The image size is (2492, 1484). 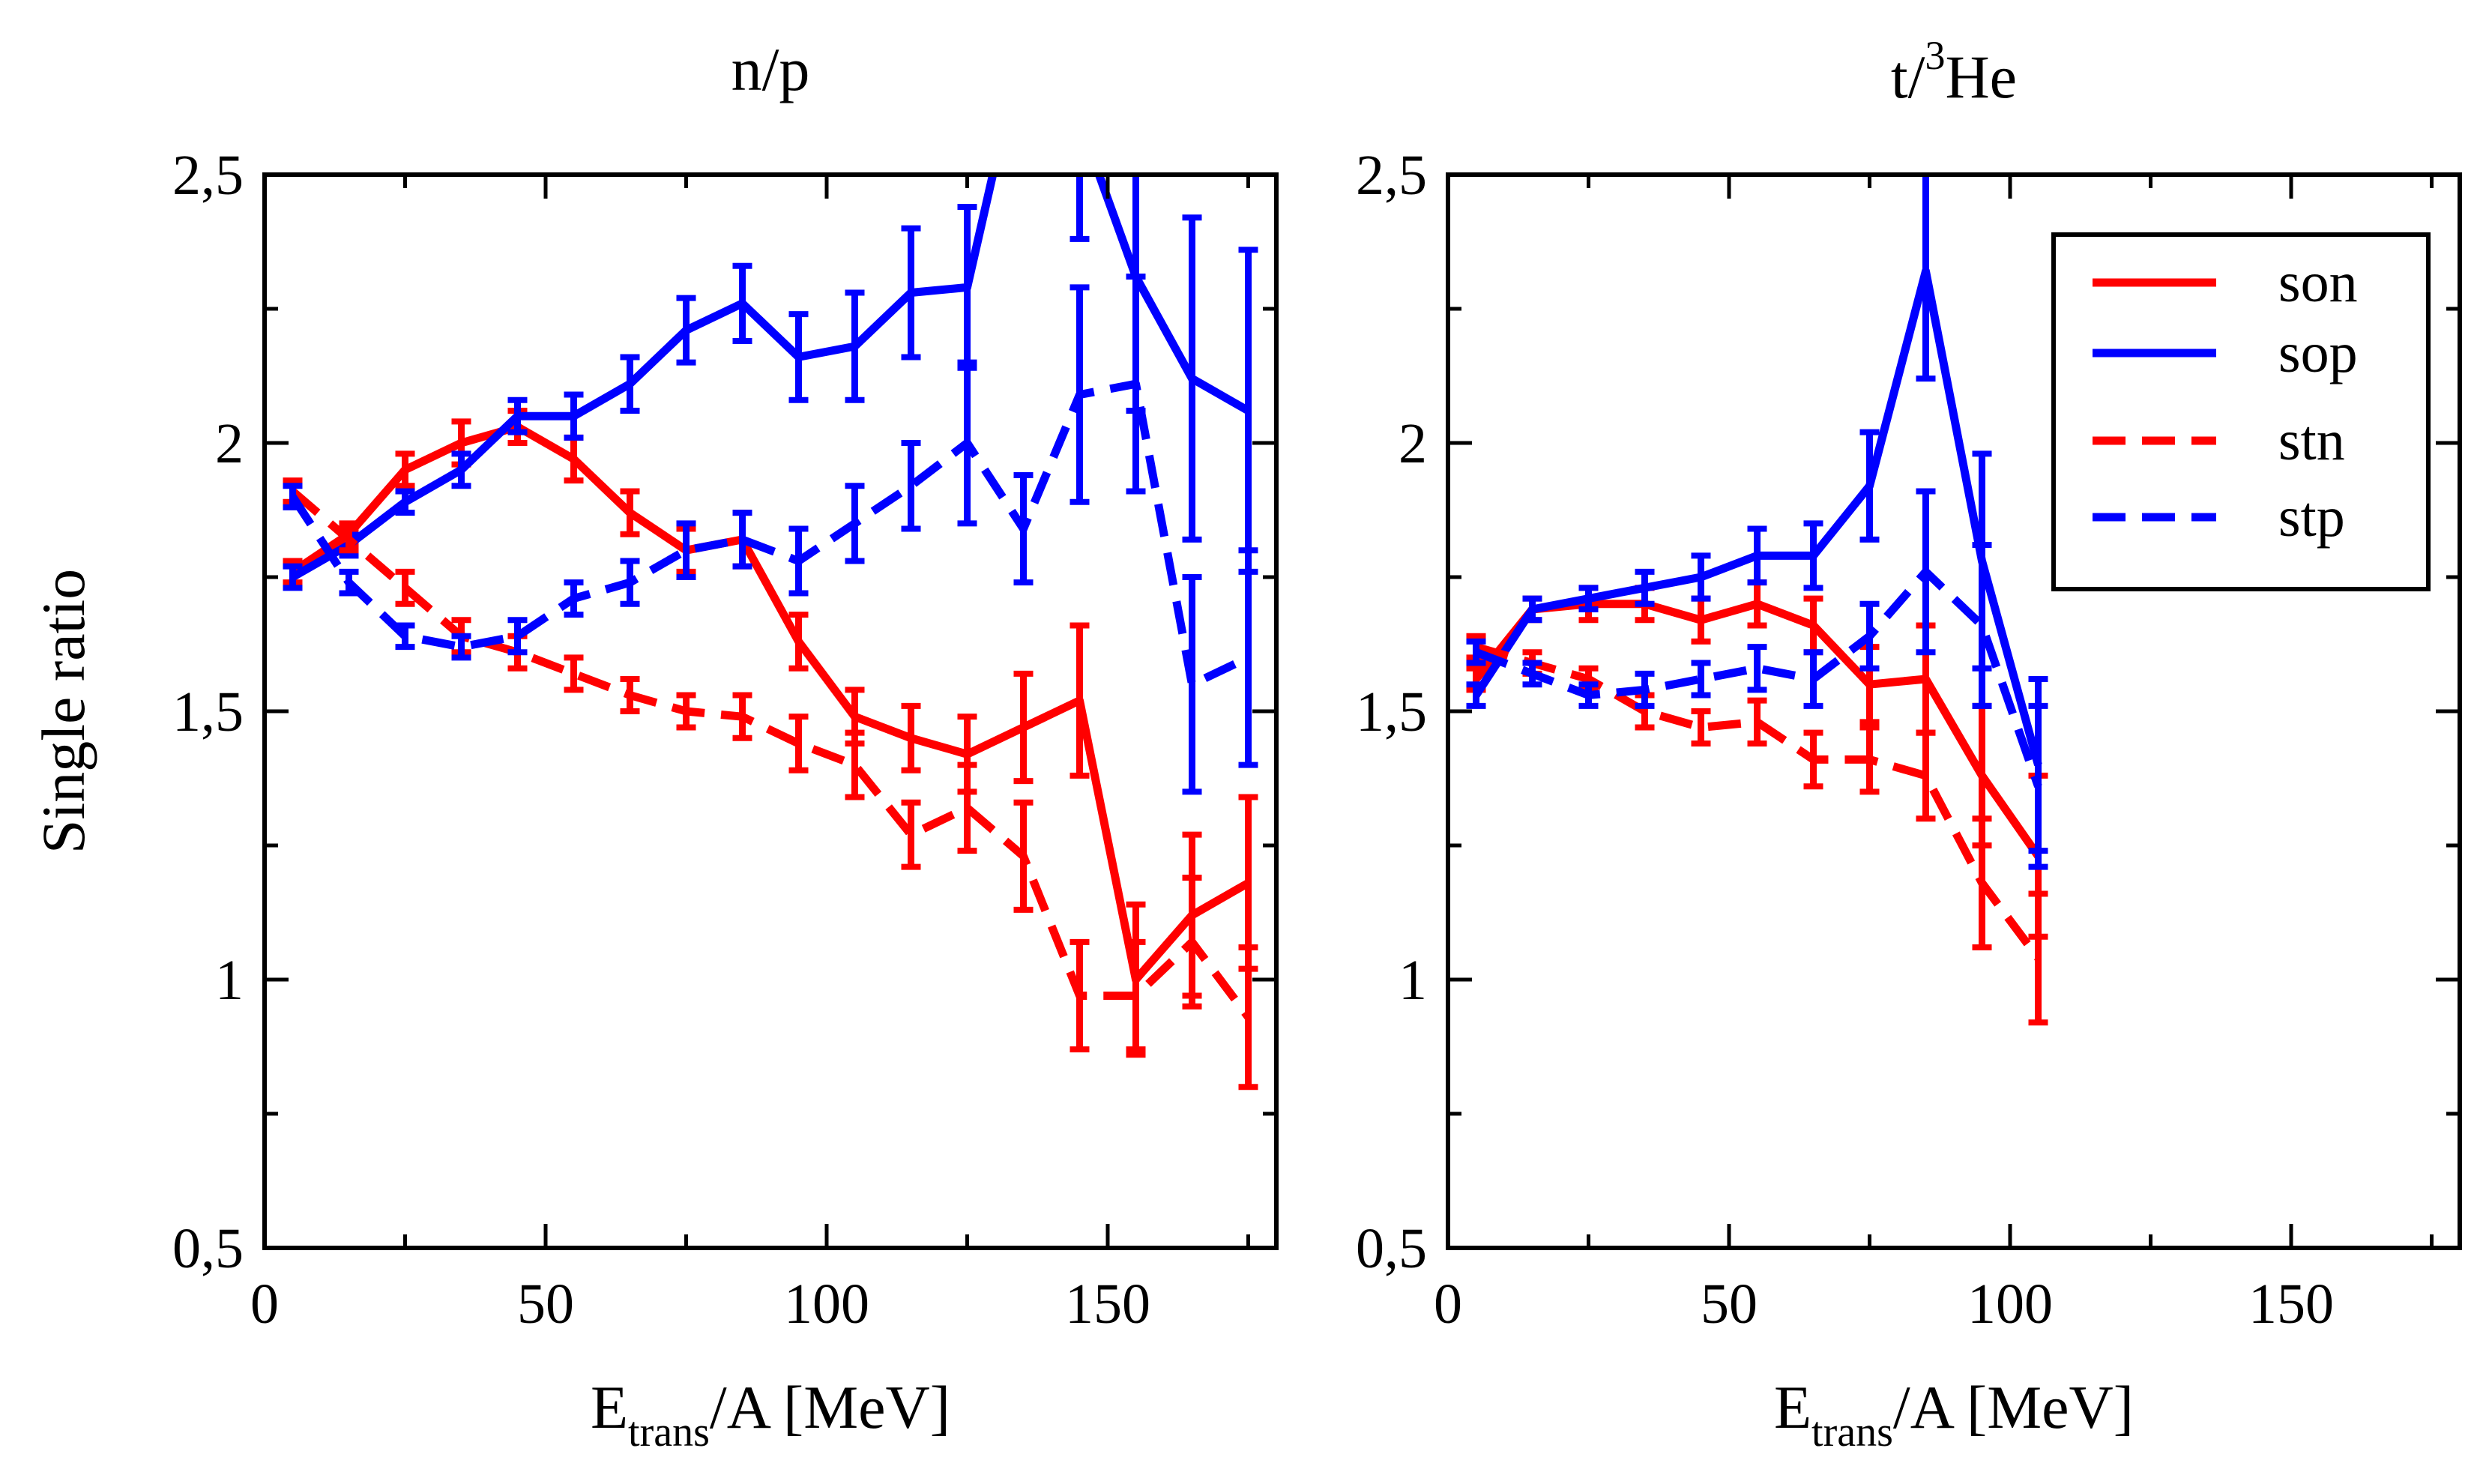 What do you see at coordinates (63, 712) in the screenshot?
I see `y-axis-title: Single ratio` at bounding box center [63, 712].